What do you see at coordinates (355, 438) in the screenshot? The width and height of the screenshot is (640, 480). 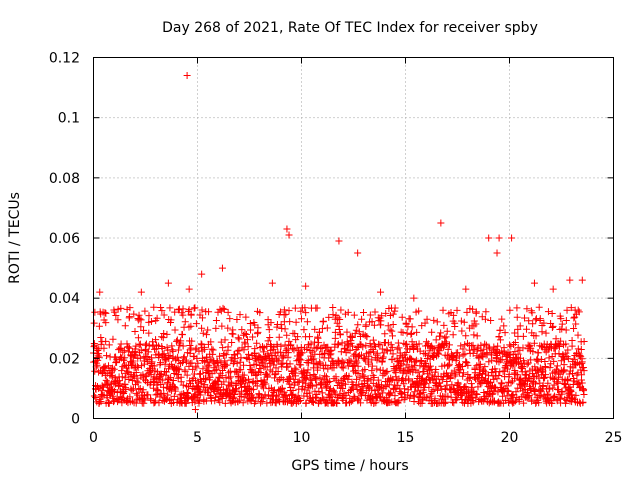 I see `x-tick-labels: 0 5 10 15 20 25` at bounding box center [355, 438].